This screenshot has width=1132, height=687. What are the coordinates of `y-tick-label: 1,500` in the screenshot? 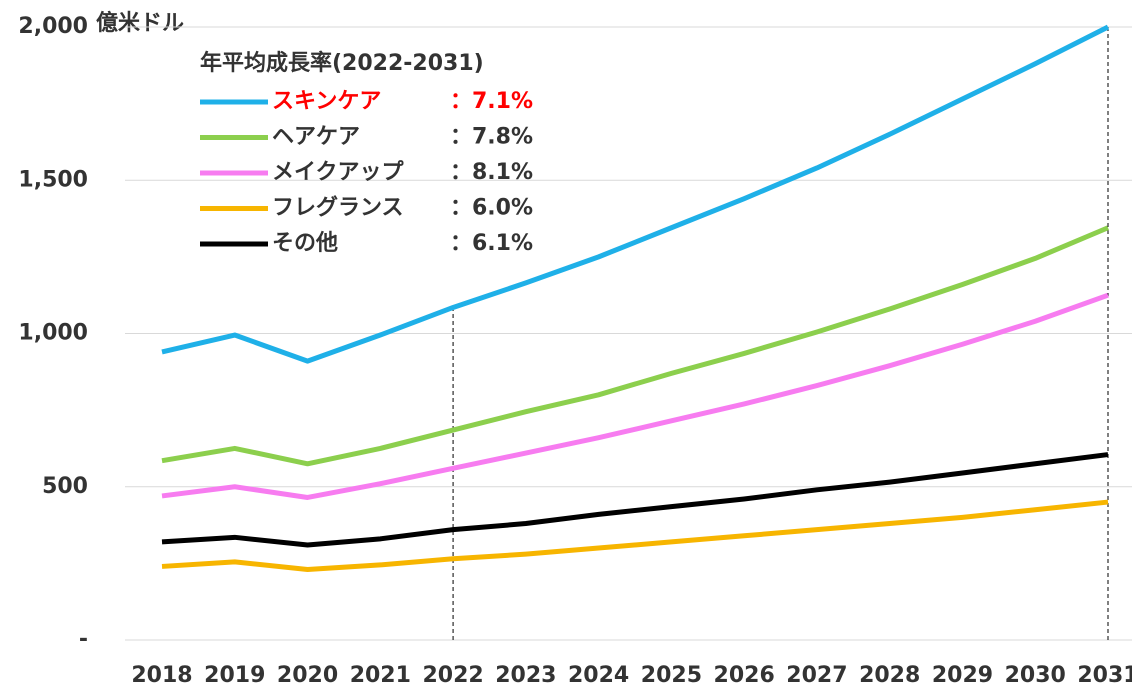 It's located at (53, 179).